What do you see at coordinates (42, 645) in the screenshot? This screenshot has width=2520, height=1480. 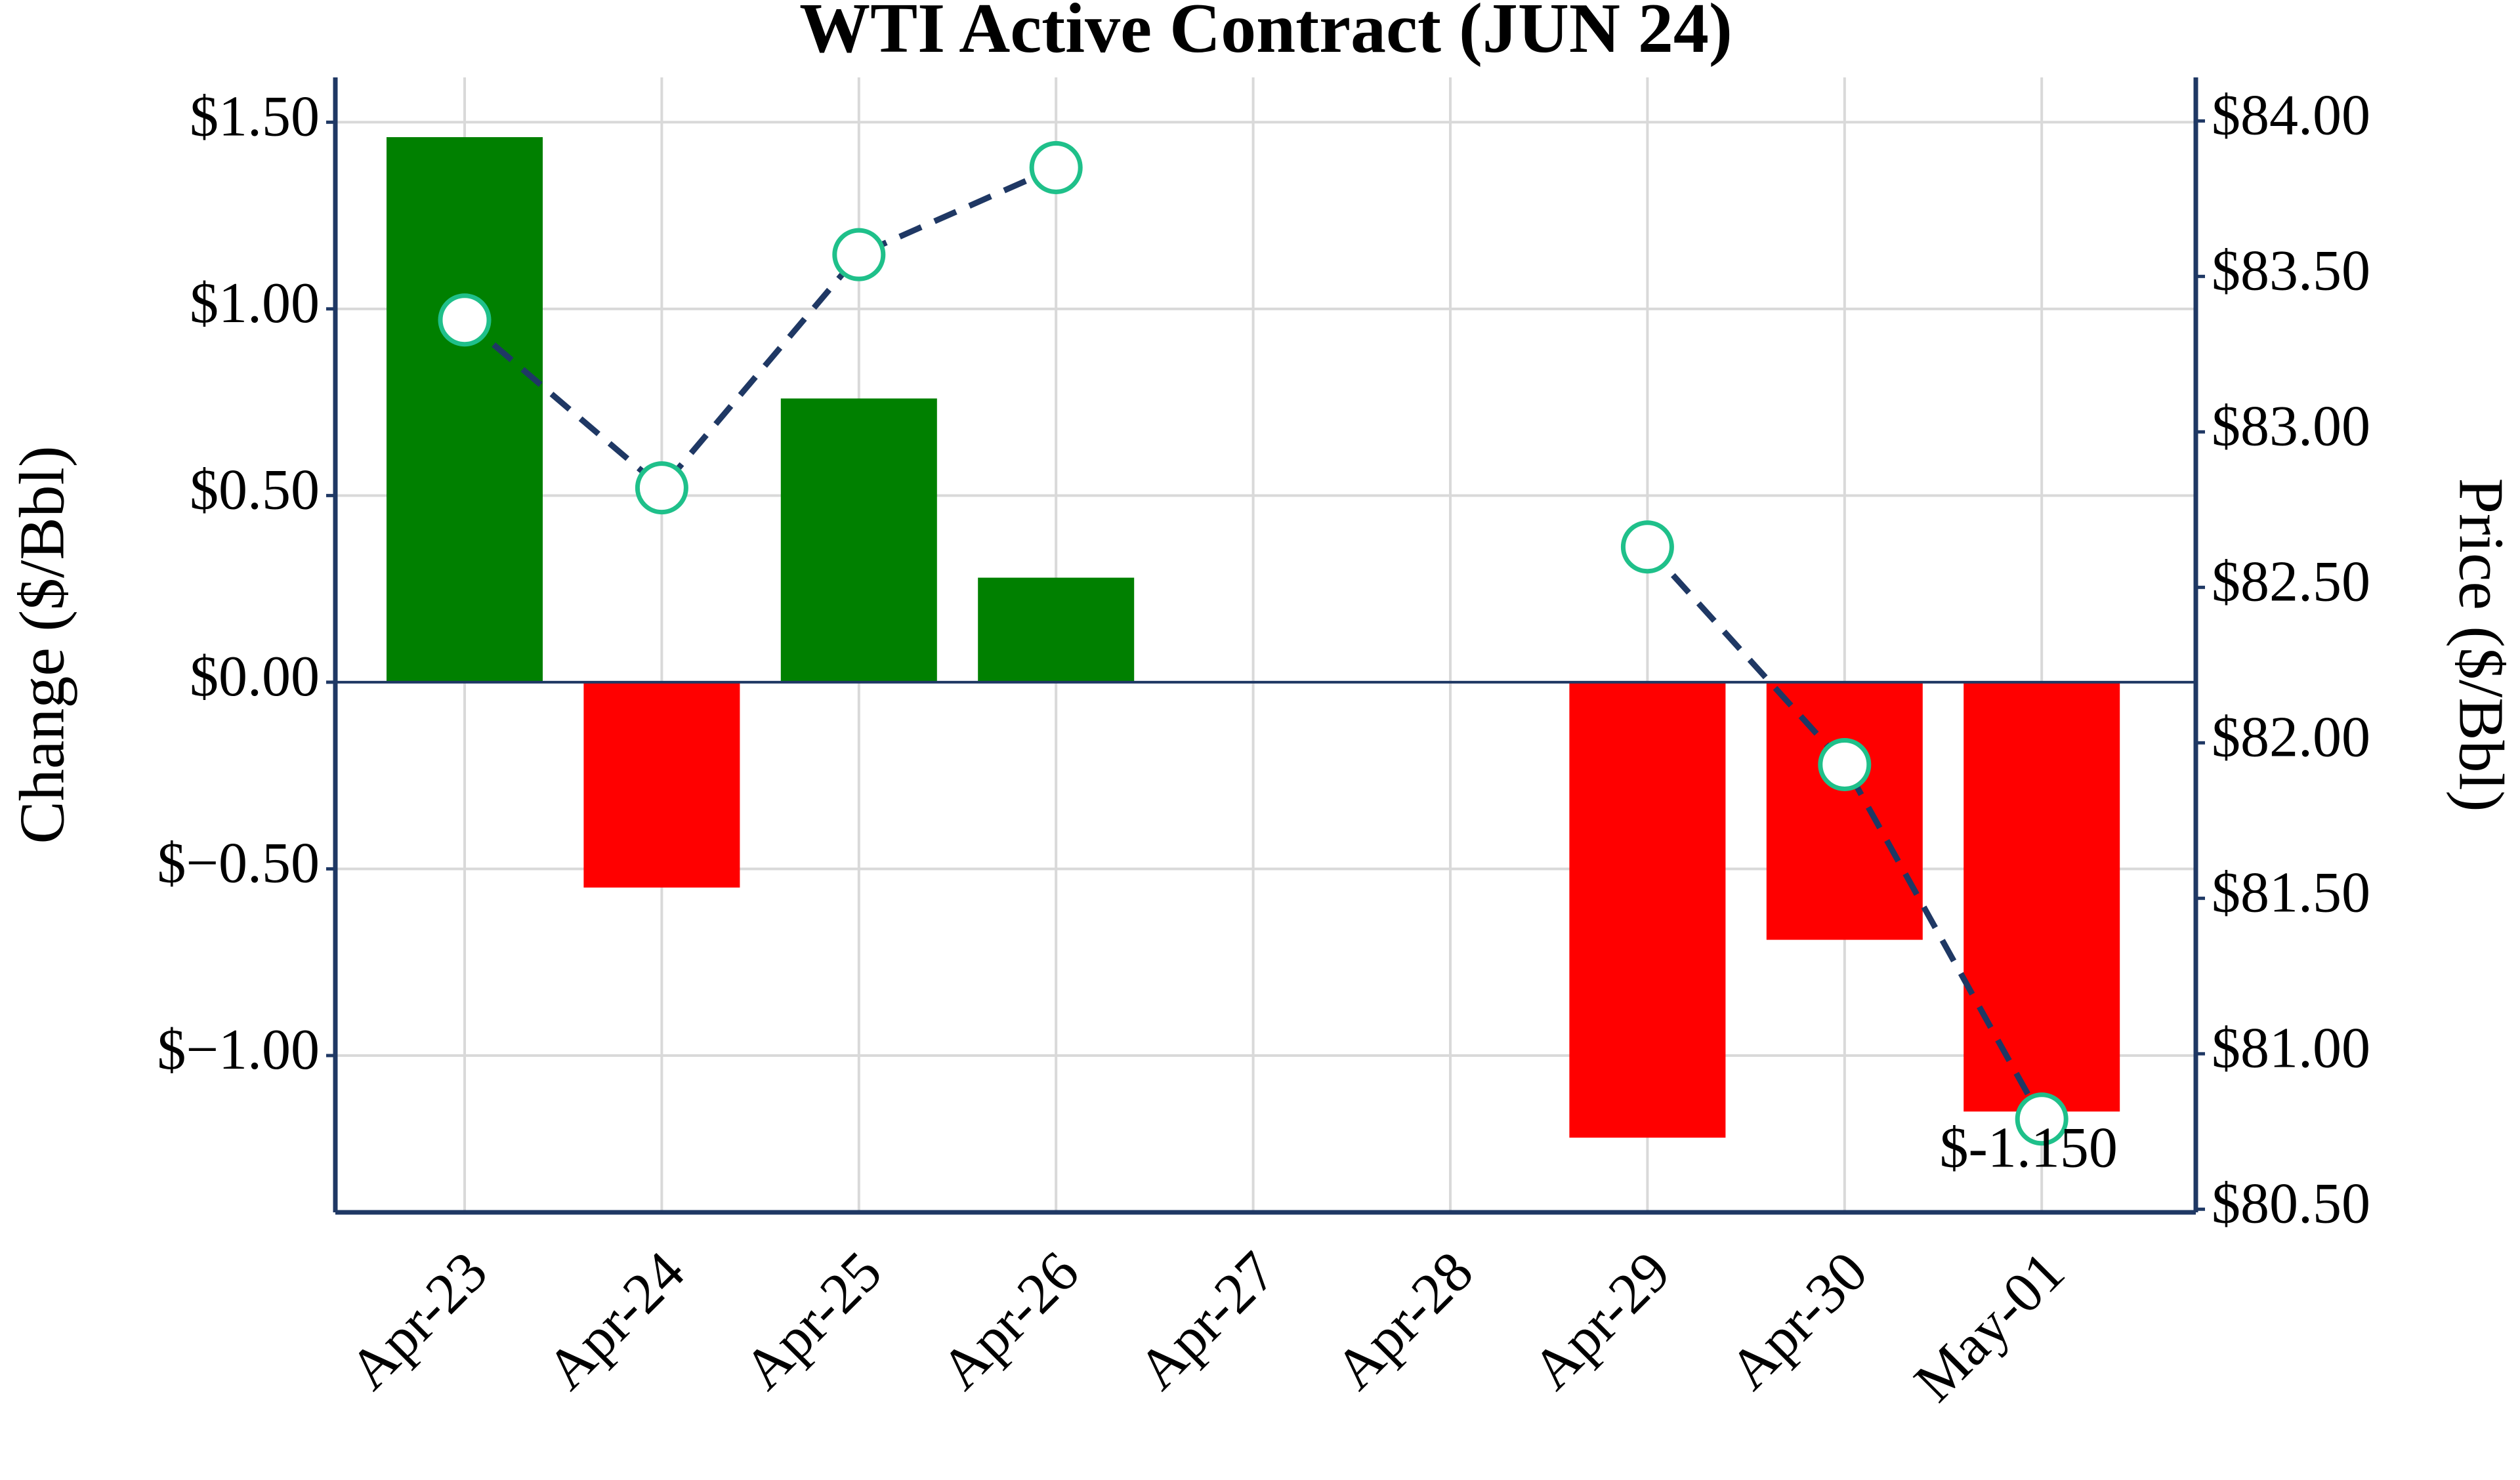 I see `y-axis-label: Change ($/Bbl)` at bounding box center [42, 645].